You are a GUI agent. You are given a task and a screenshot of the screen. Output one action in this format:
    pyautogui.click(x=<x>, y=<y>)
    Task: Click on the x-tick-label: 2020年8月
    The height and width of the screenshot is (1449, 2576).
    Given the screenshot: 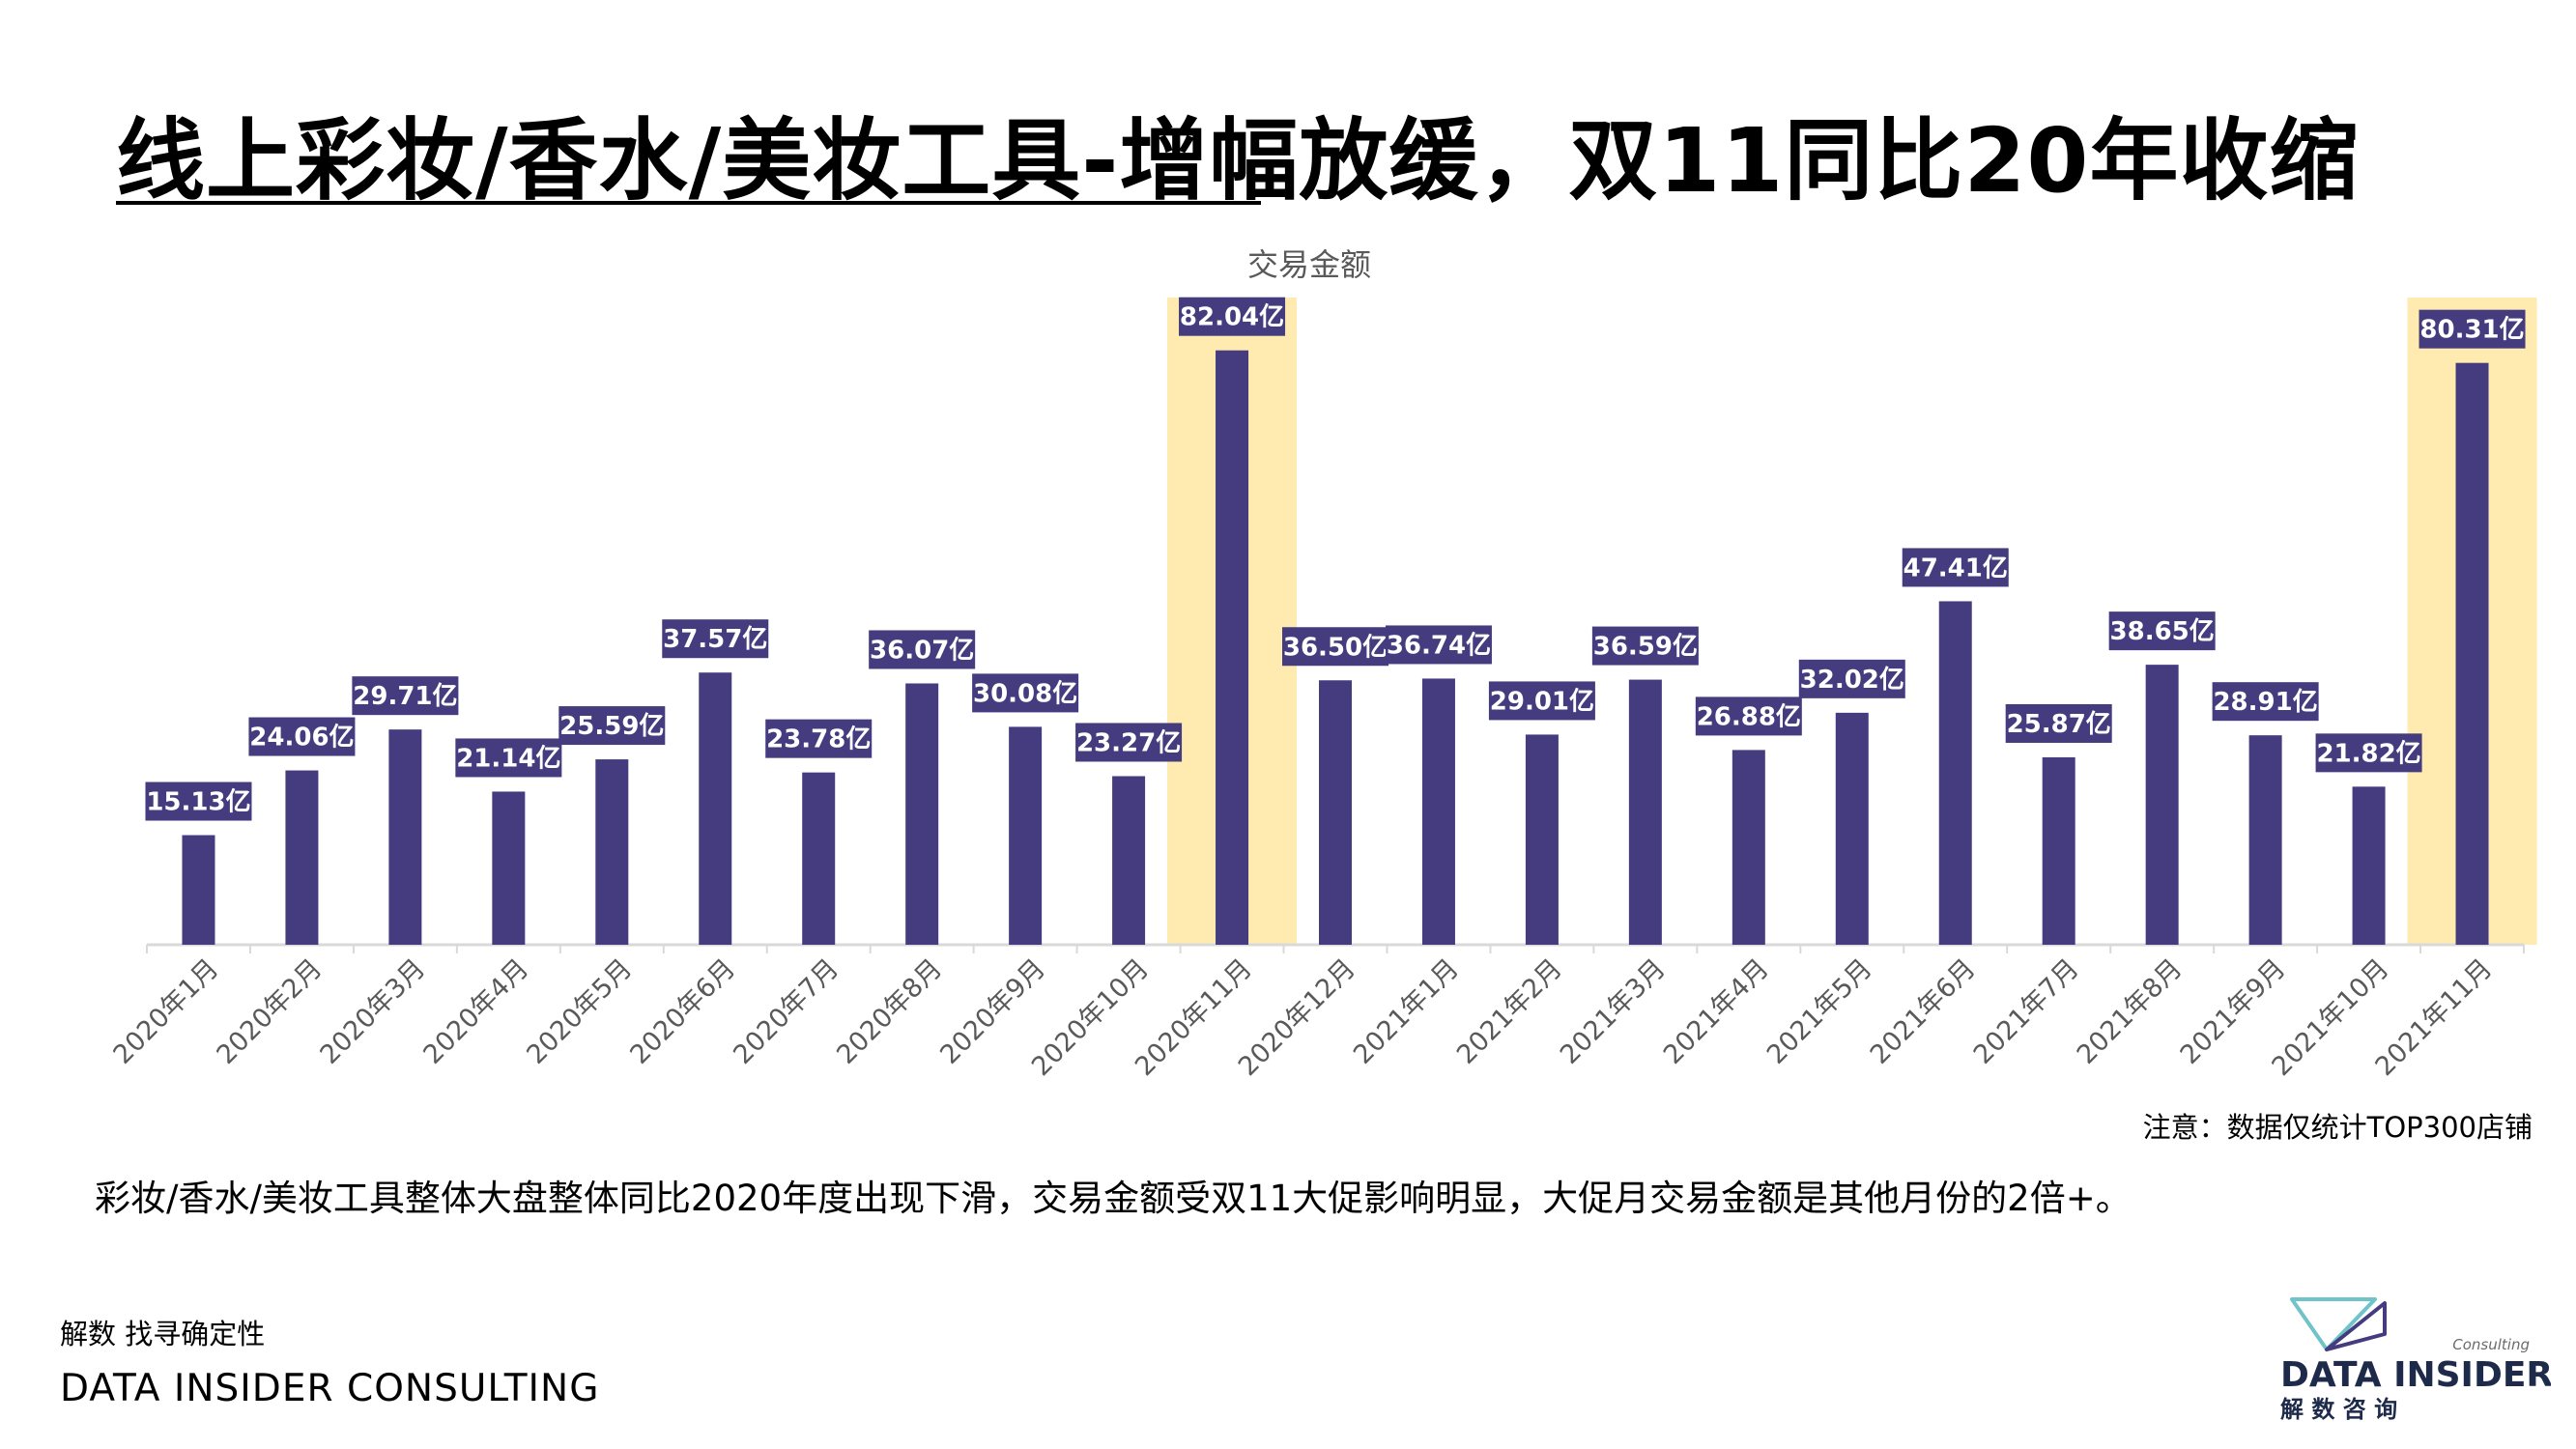 What is the action you would take?
    pyautogui.click(x=890, y=1011)
    